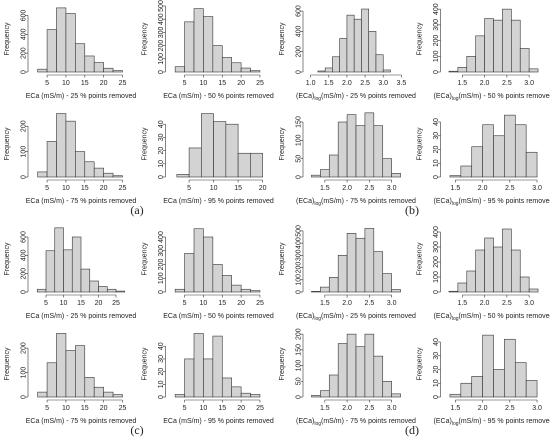  Describe the element at coordinates (504, 96) in the screenshot. I see `x-axis-label-part: (mS/m) - 50 % points removed` at that location.